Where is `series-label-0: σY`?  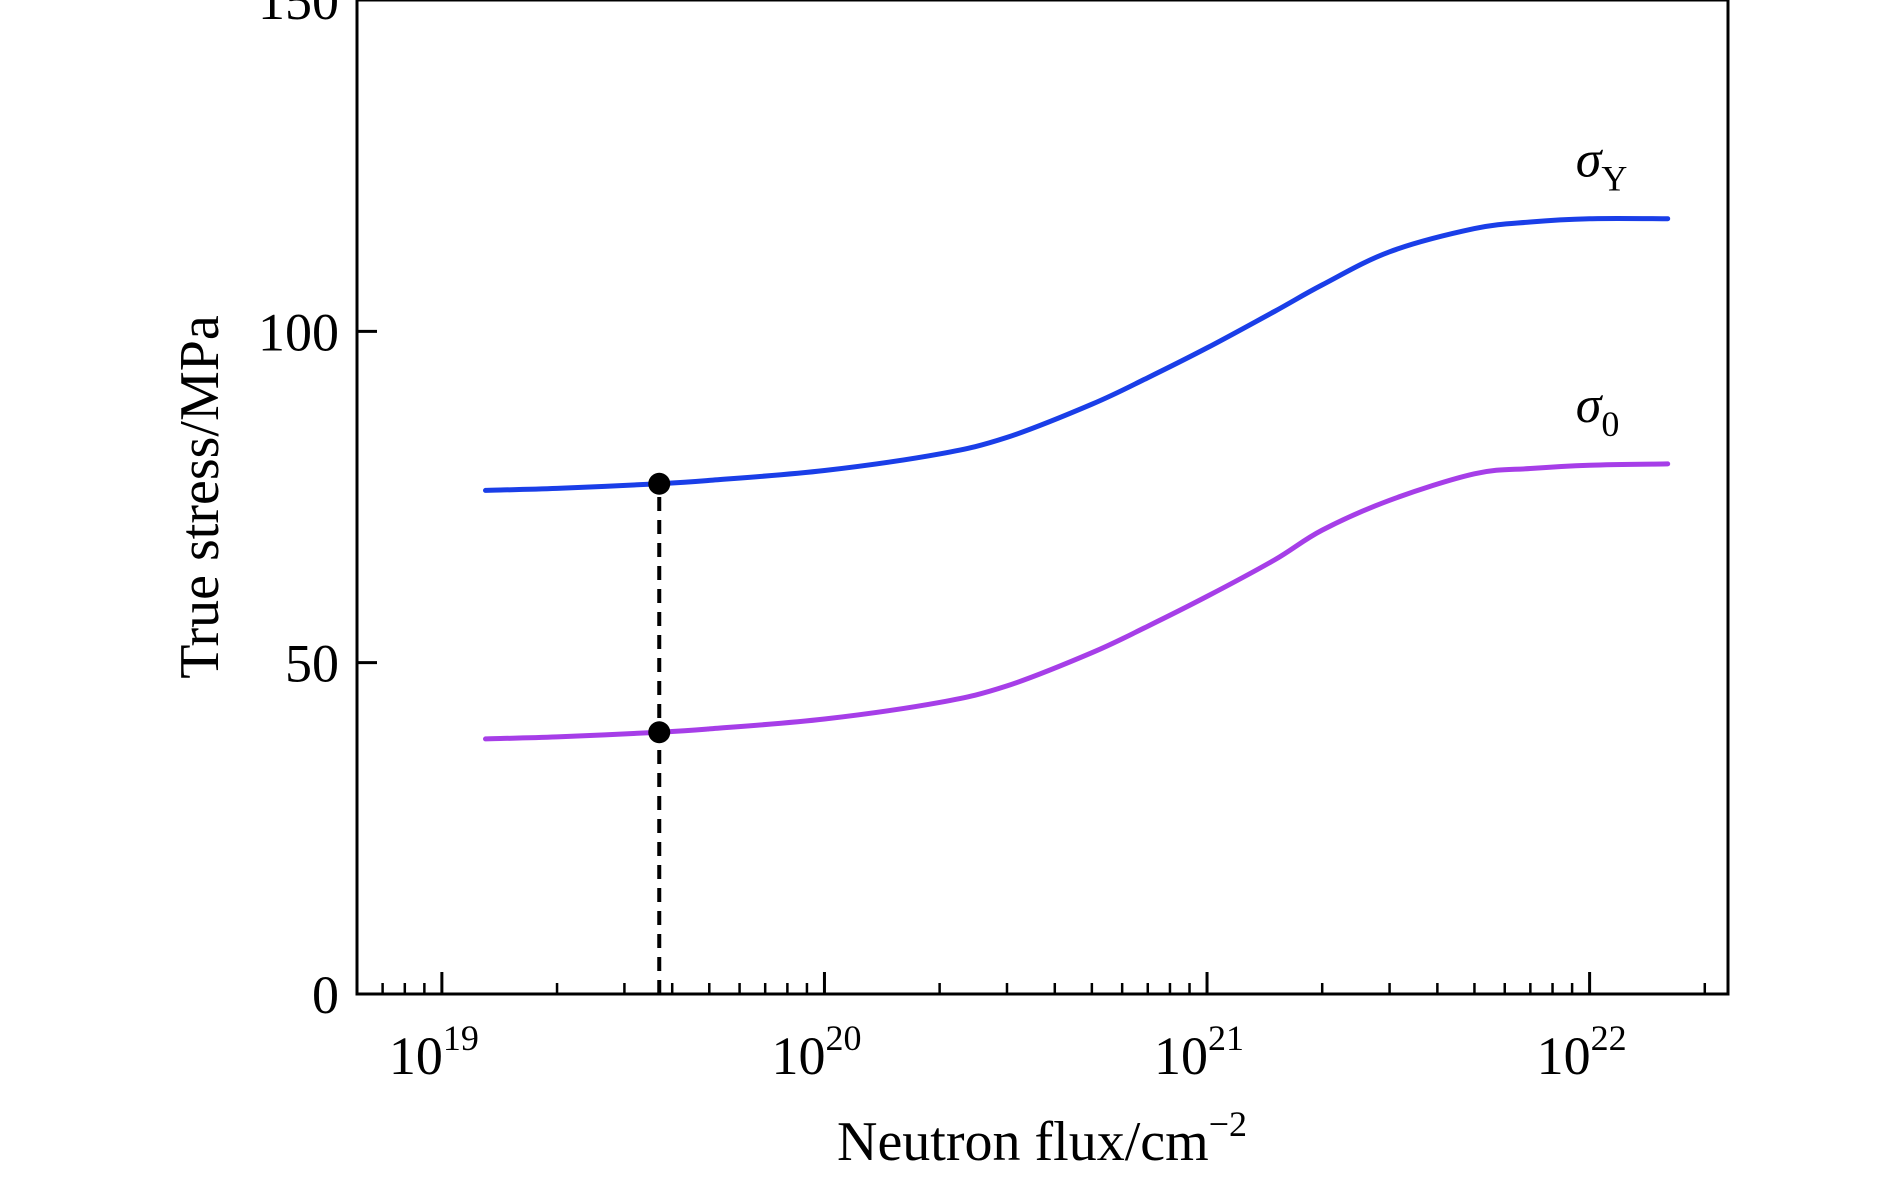
series-label-0: σY is located at coordinates (1602, 165).